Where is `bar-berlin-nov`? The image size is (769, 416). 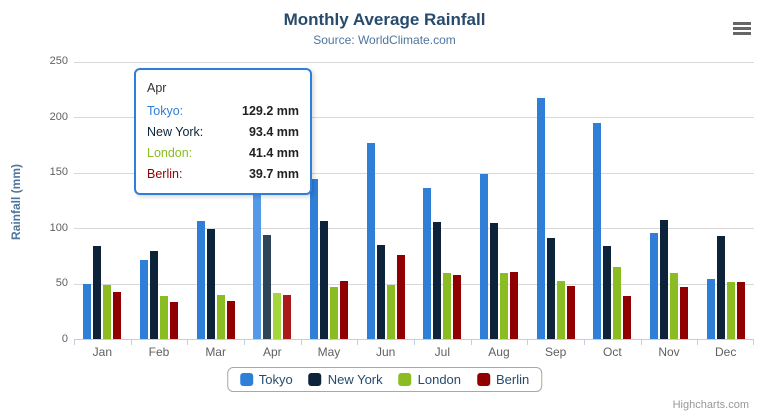
bar-berlin-nov is located at coordinates (683, 312).